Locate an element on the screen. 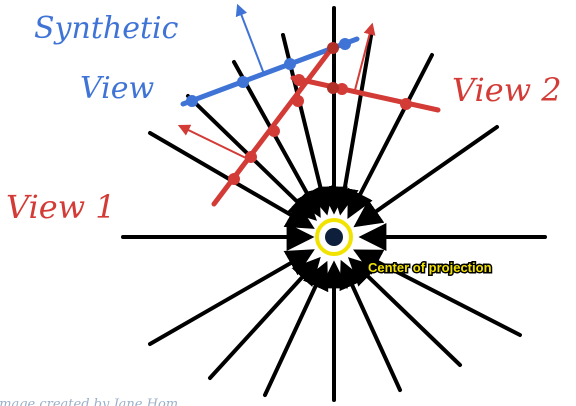 The width and height of the screenshot is (576, 406). synthetic-view-label-line2: View is located at coordinates (117, 88).